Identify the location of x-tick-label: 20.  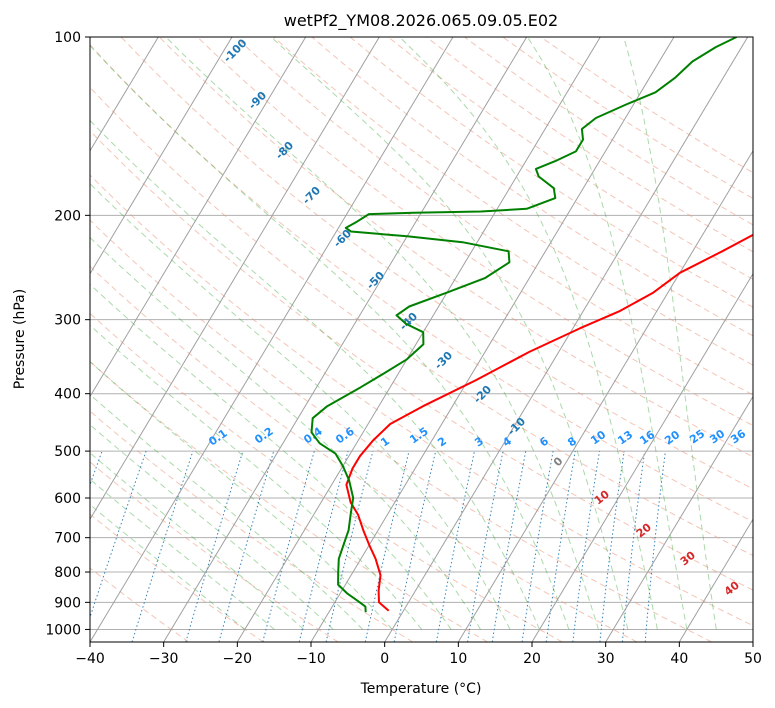
(532, 659).